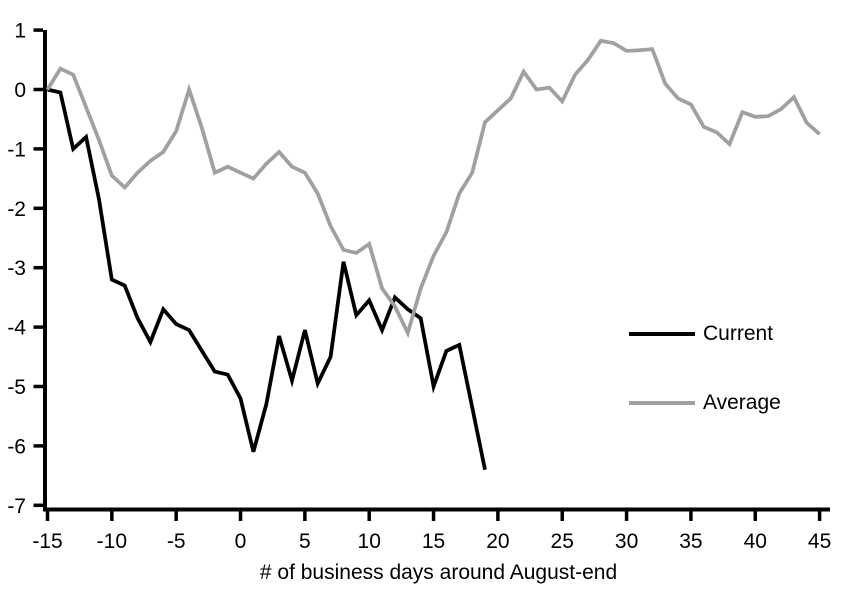  Describe the element at coordinates (433, 541) in the screenshot. I see `x-tick-label: 15` at that location.